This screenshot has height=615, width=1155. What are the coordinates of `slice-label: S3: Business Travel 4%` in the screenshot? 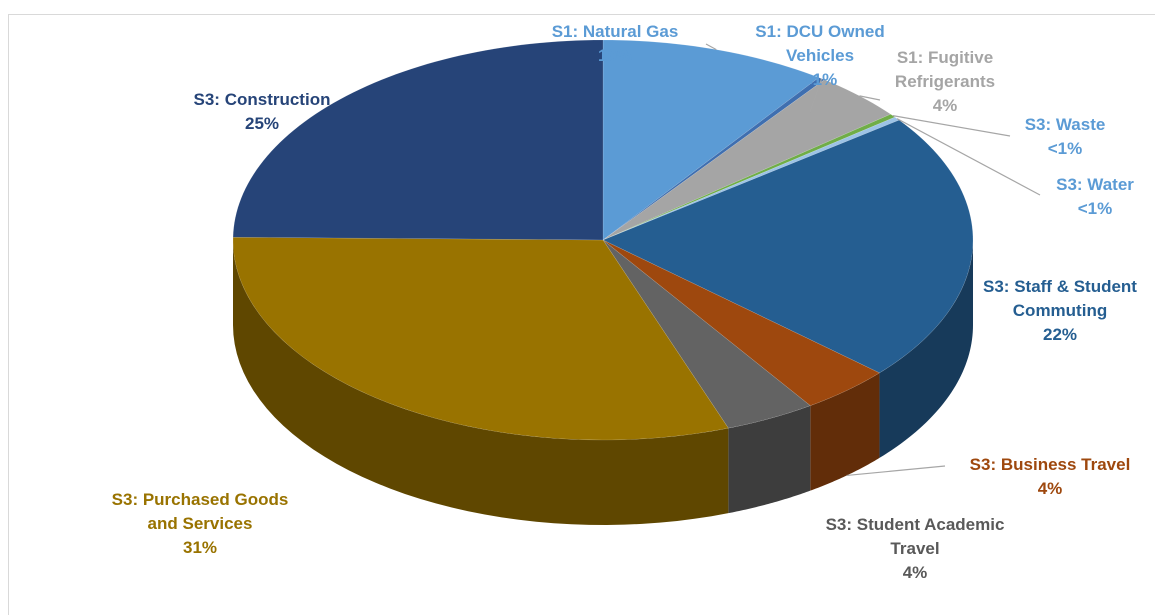 It's located at (1045, 477).